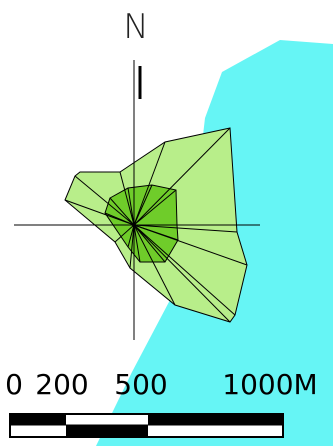 This screenshot has height=446, width=333. I want to click on scale-label-200: 200, so click(61, 384).